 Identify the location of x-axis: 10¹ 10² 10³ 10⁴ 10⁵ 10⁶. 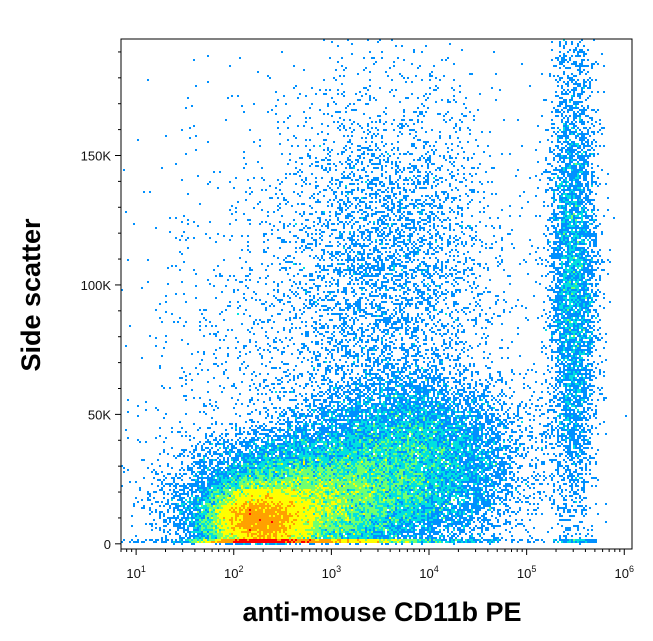
(377, 565).